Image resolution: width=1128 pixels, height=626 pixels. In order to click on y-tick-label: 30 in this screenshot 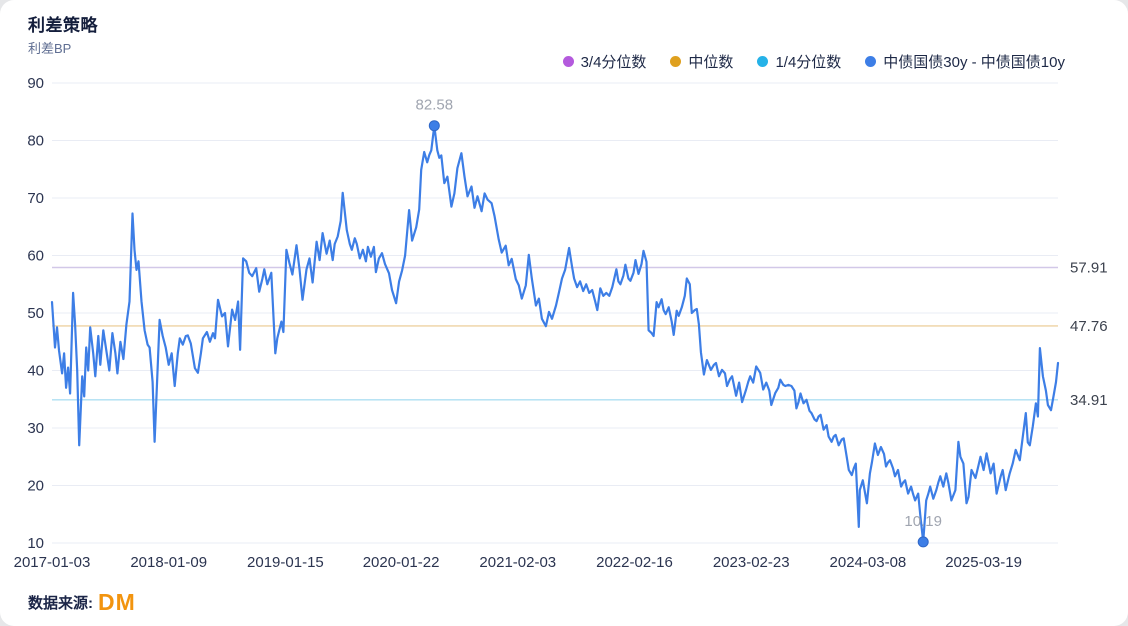, I will do `click(35, 428)`.